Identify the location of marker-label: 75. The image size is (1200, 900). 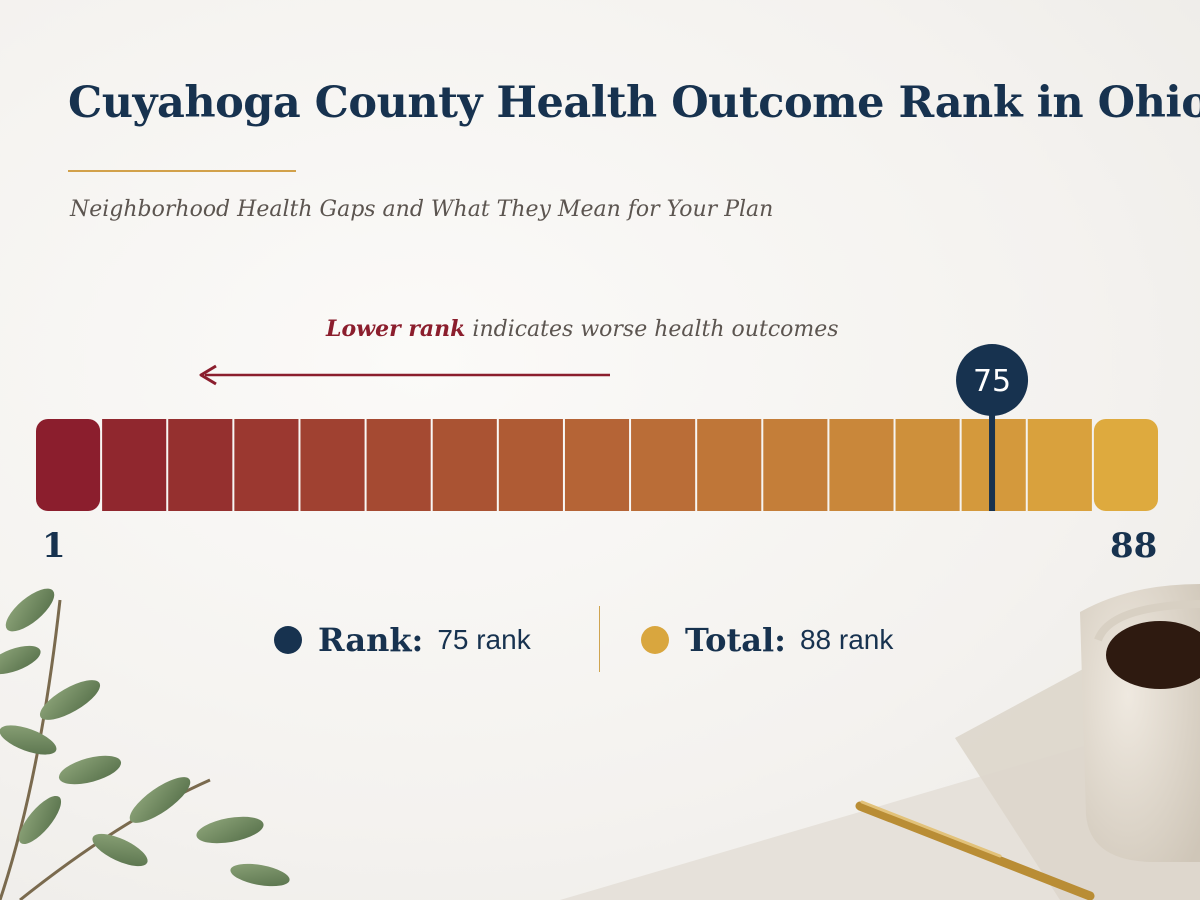
(992, 381).